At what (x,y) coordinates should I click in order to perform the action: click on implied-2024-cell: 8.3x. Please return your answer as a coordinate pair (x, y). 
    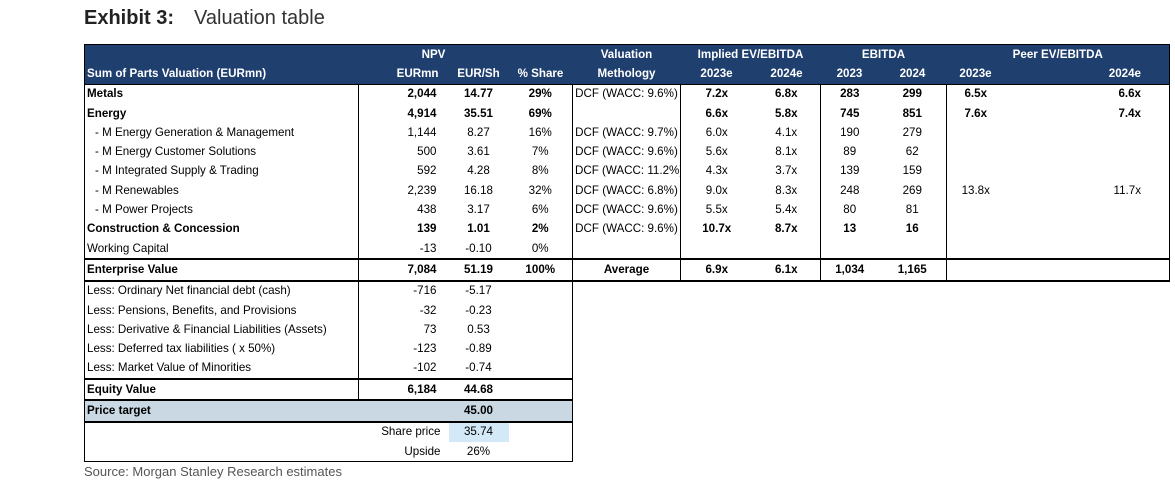
    Looking at the image, I should click on (786, 191).